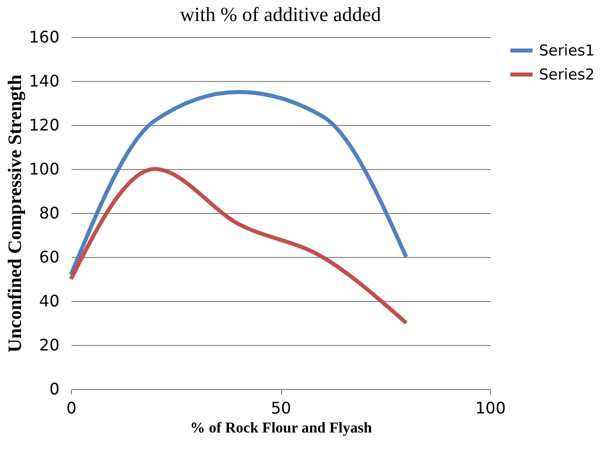 The height and width of the screenshot is (450, 616). Describe the element at coordinates (567, 51) in the screenshot. I see `legend-label: Series1` at that location.